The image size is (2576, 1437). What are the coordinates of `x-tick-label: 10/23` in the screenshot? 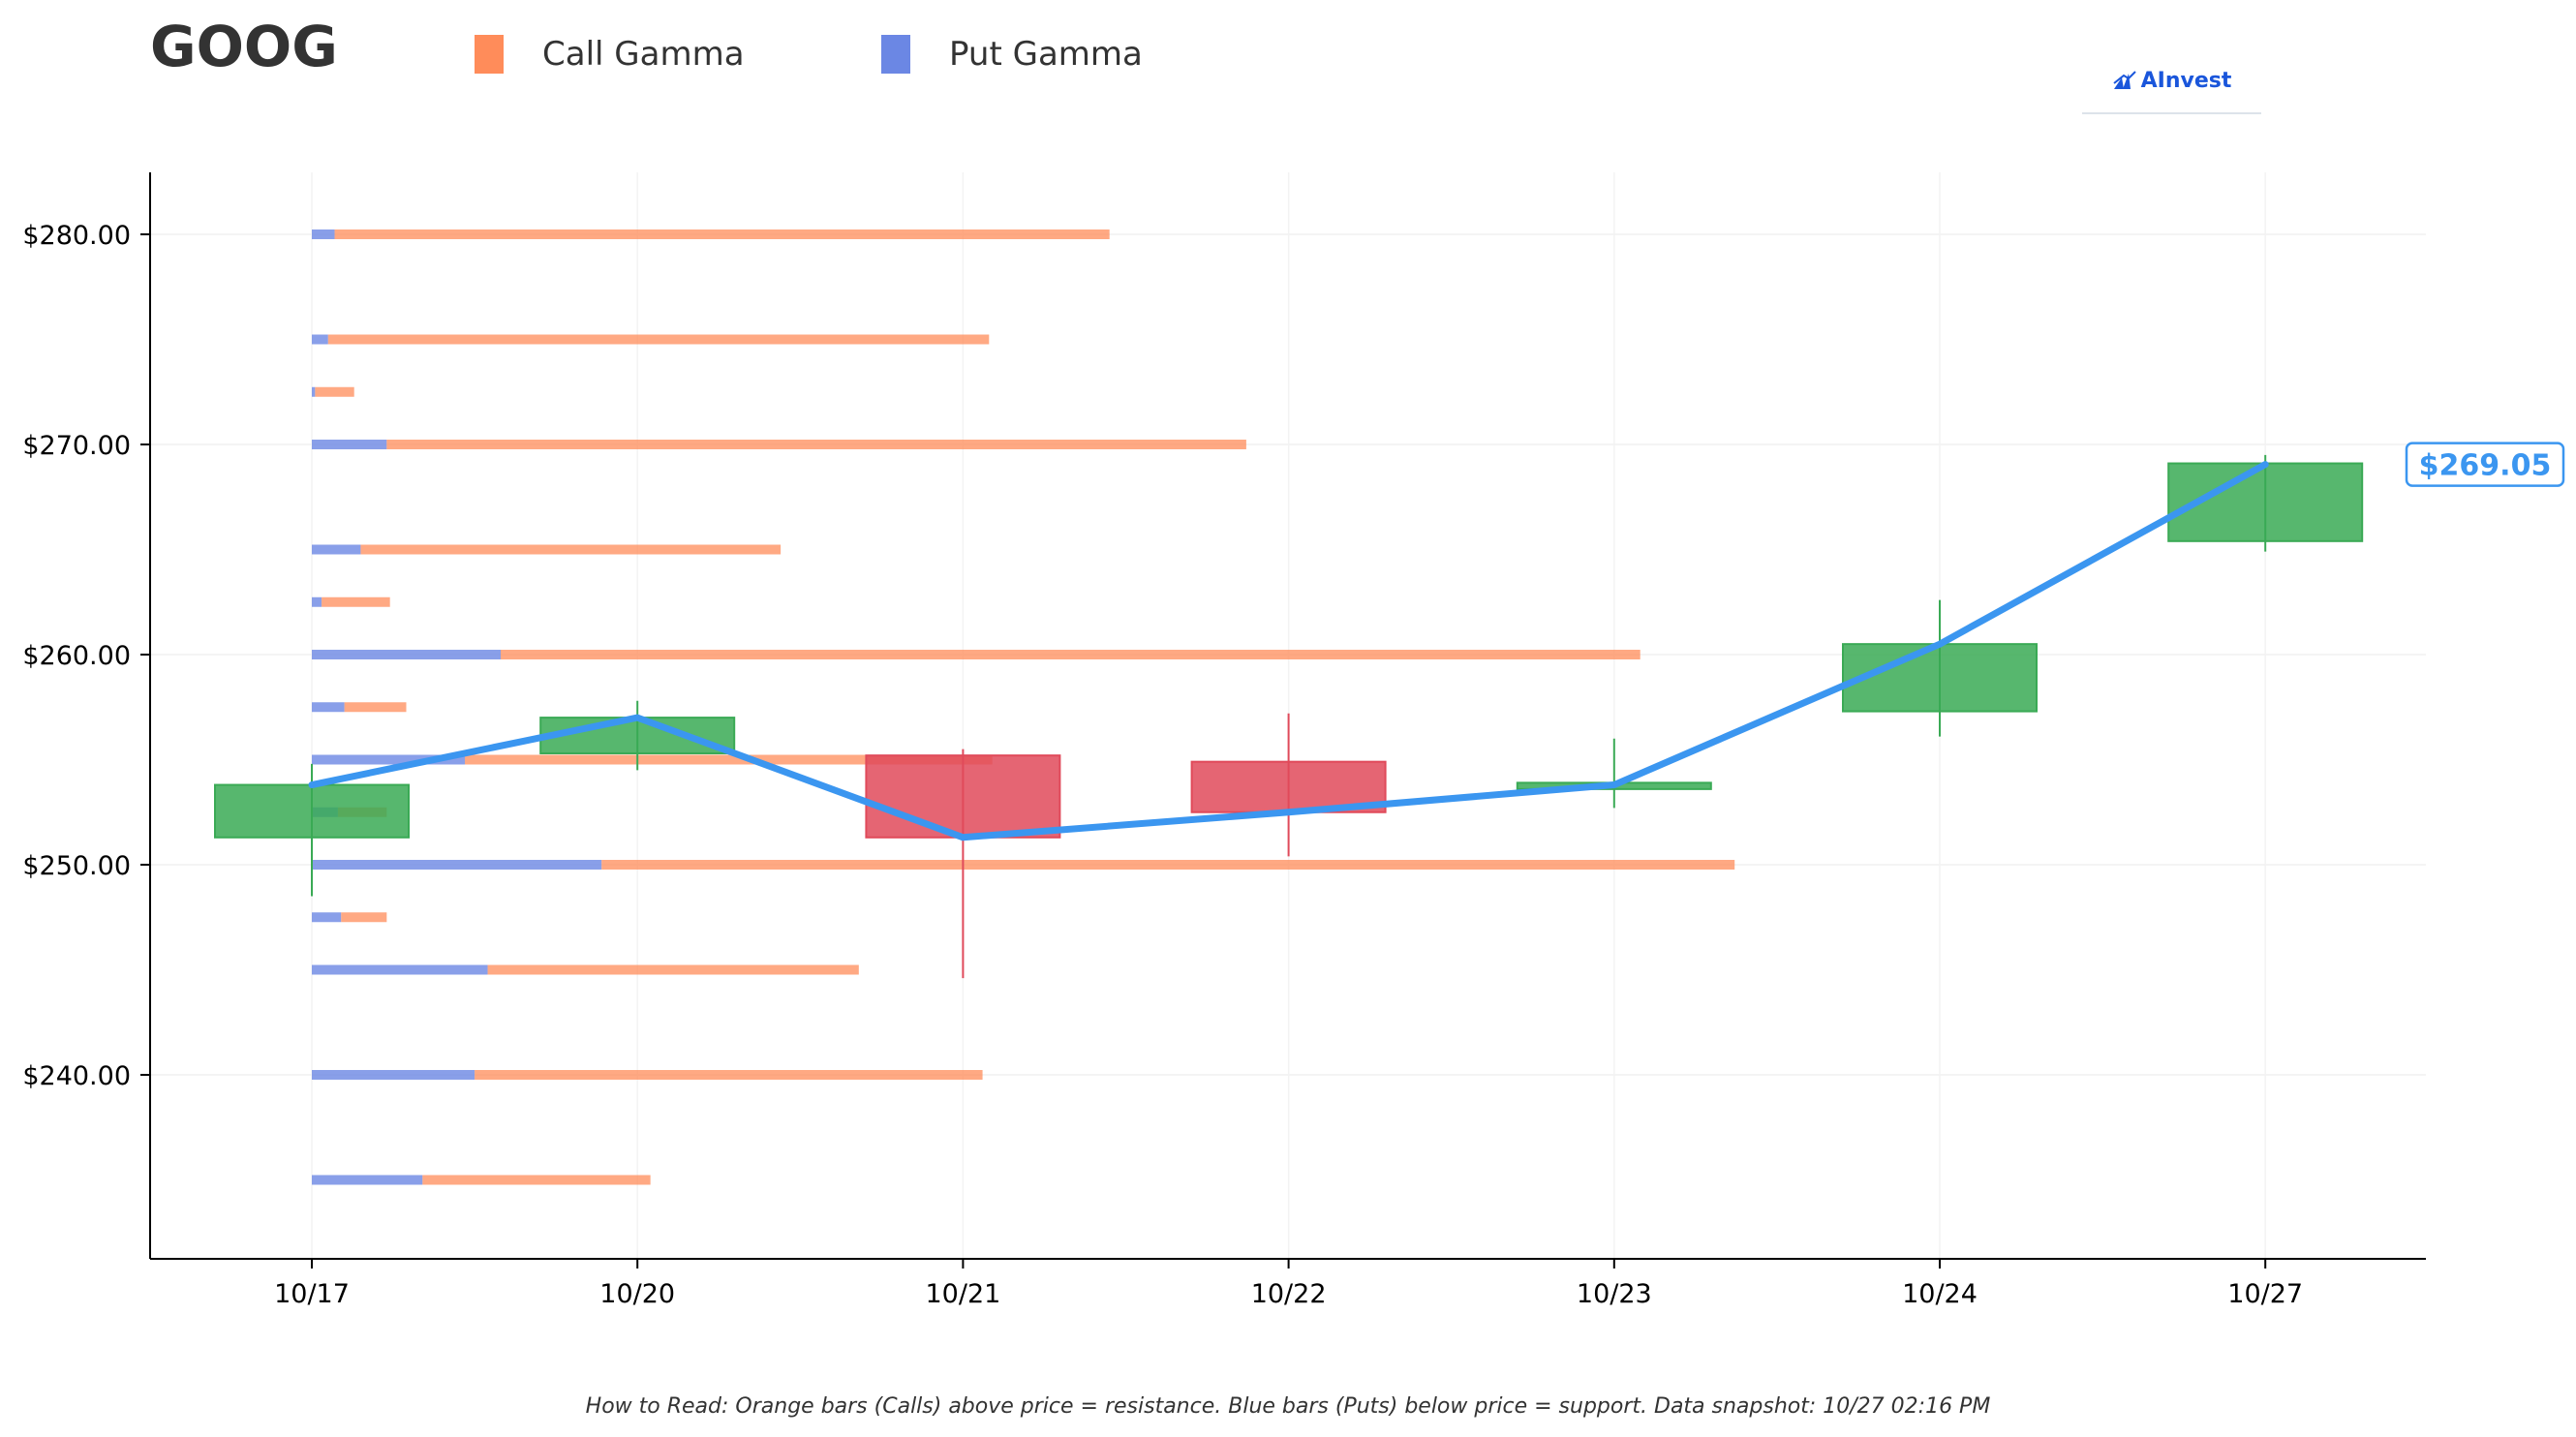 It's located at (1614, 1294).